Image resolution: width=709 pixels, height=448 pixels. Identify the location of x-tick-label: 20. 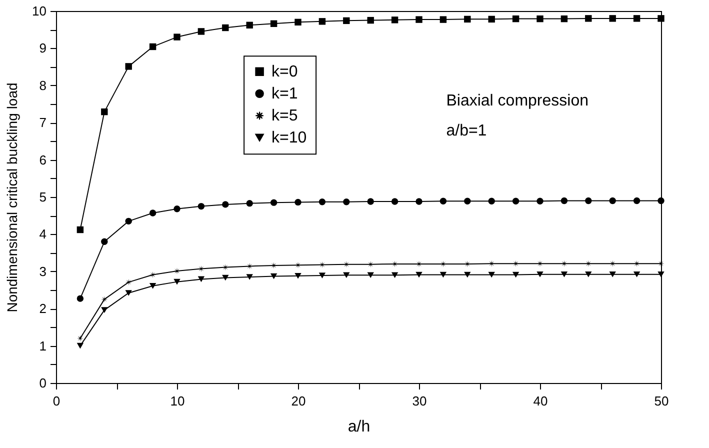
(298, 401).